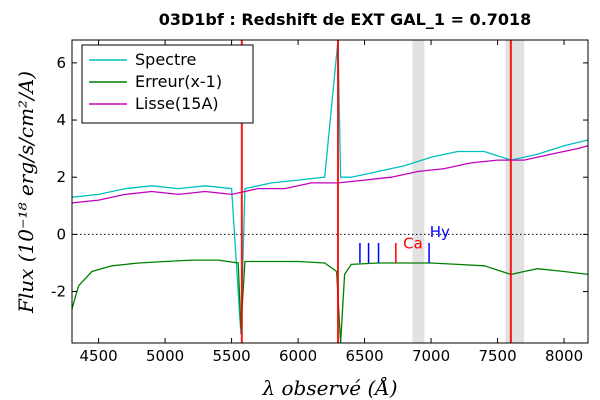 This screenshot has width=600, height=400. I want to click on shaded-bands, so click(468, 191).